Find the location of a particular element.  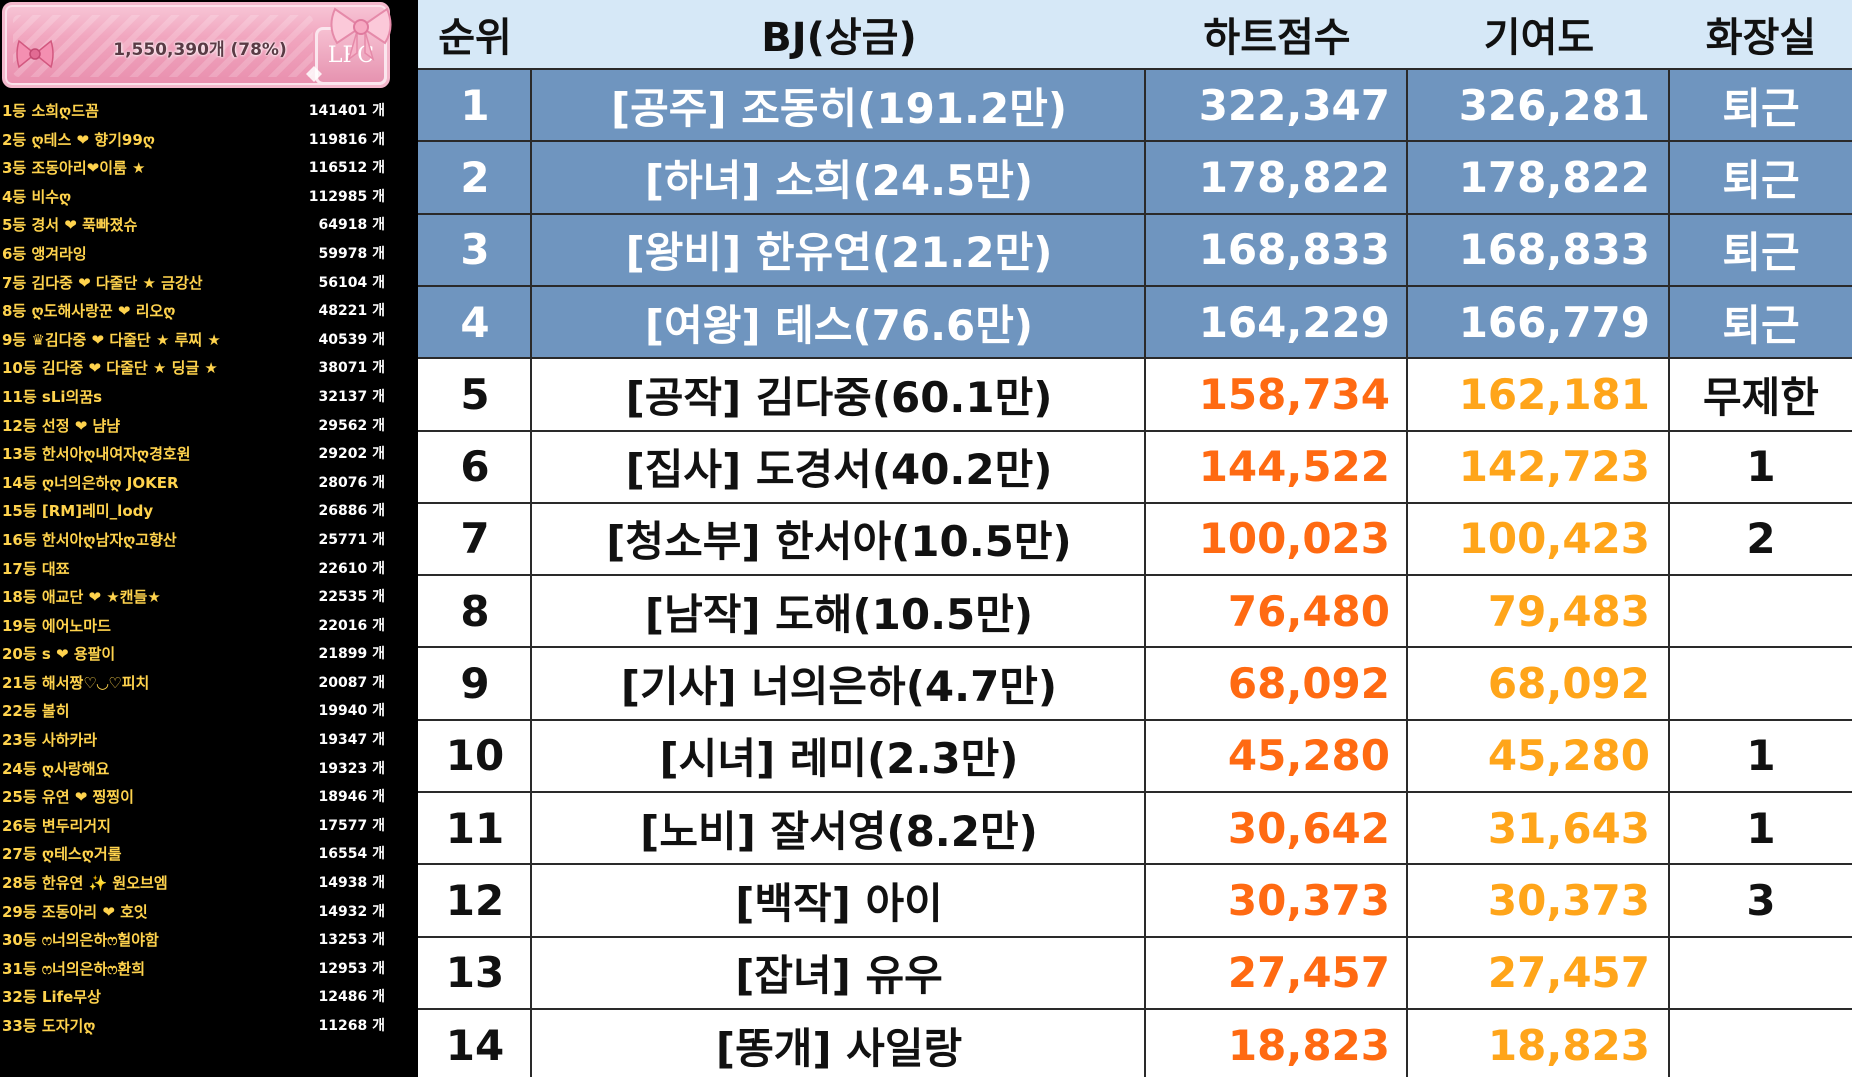

bj-cell: [집사] 도경서(40.2만) is located at coordinates (839, 470).